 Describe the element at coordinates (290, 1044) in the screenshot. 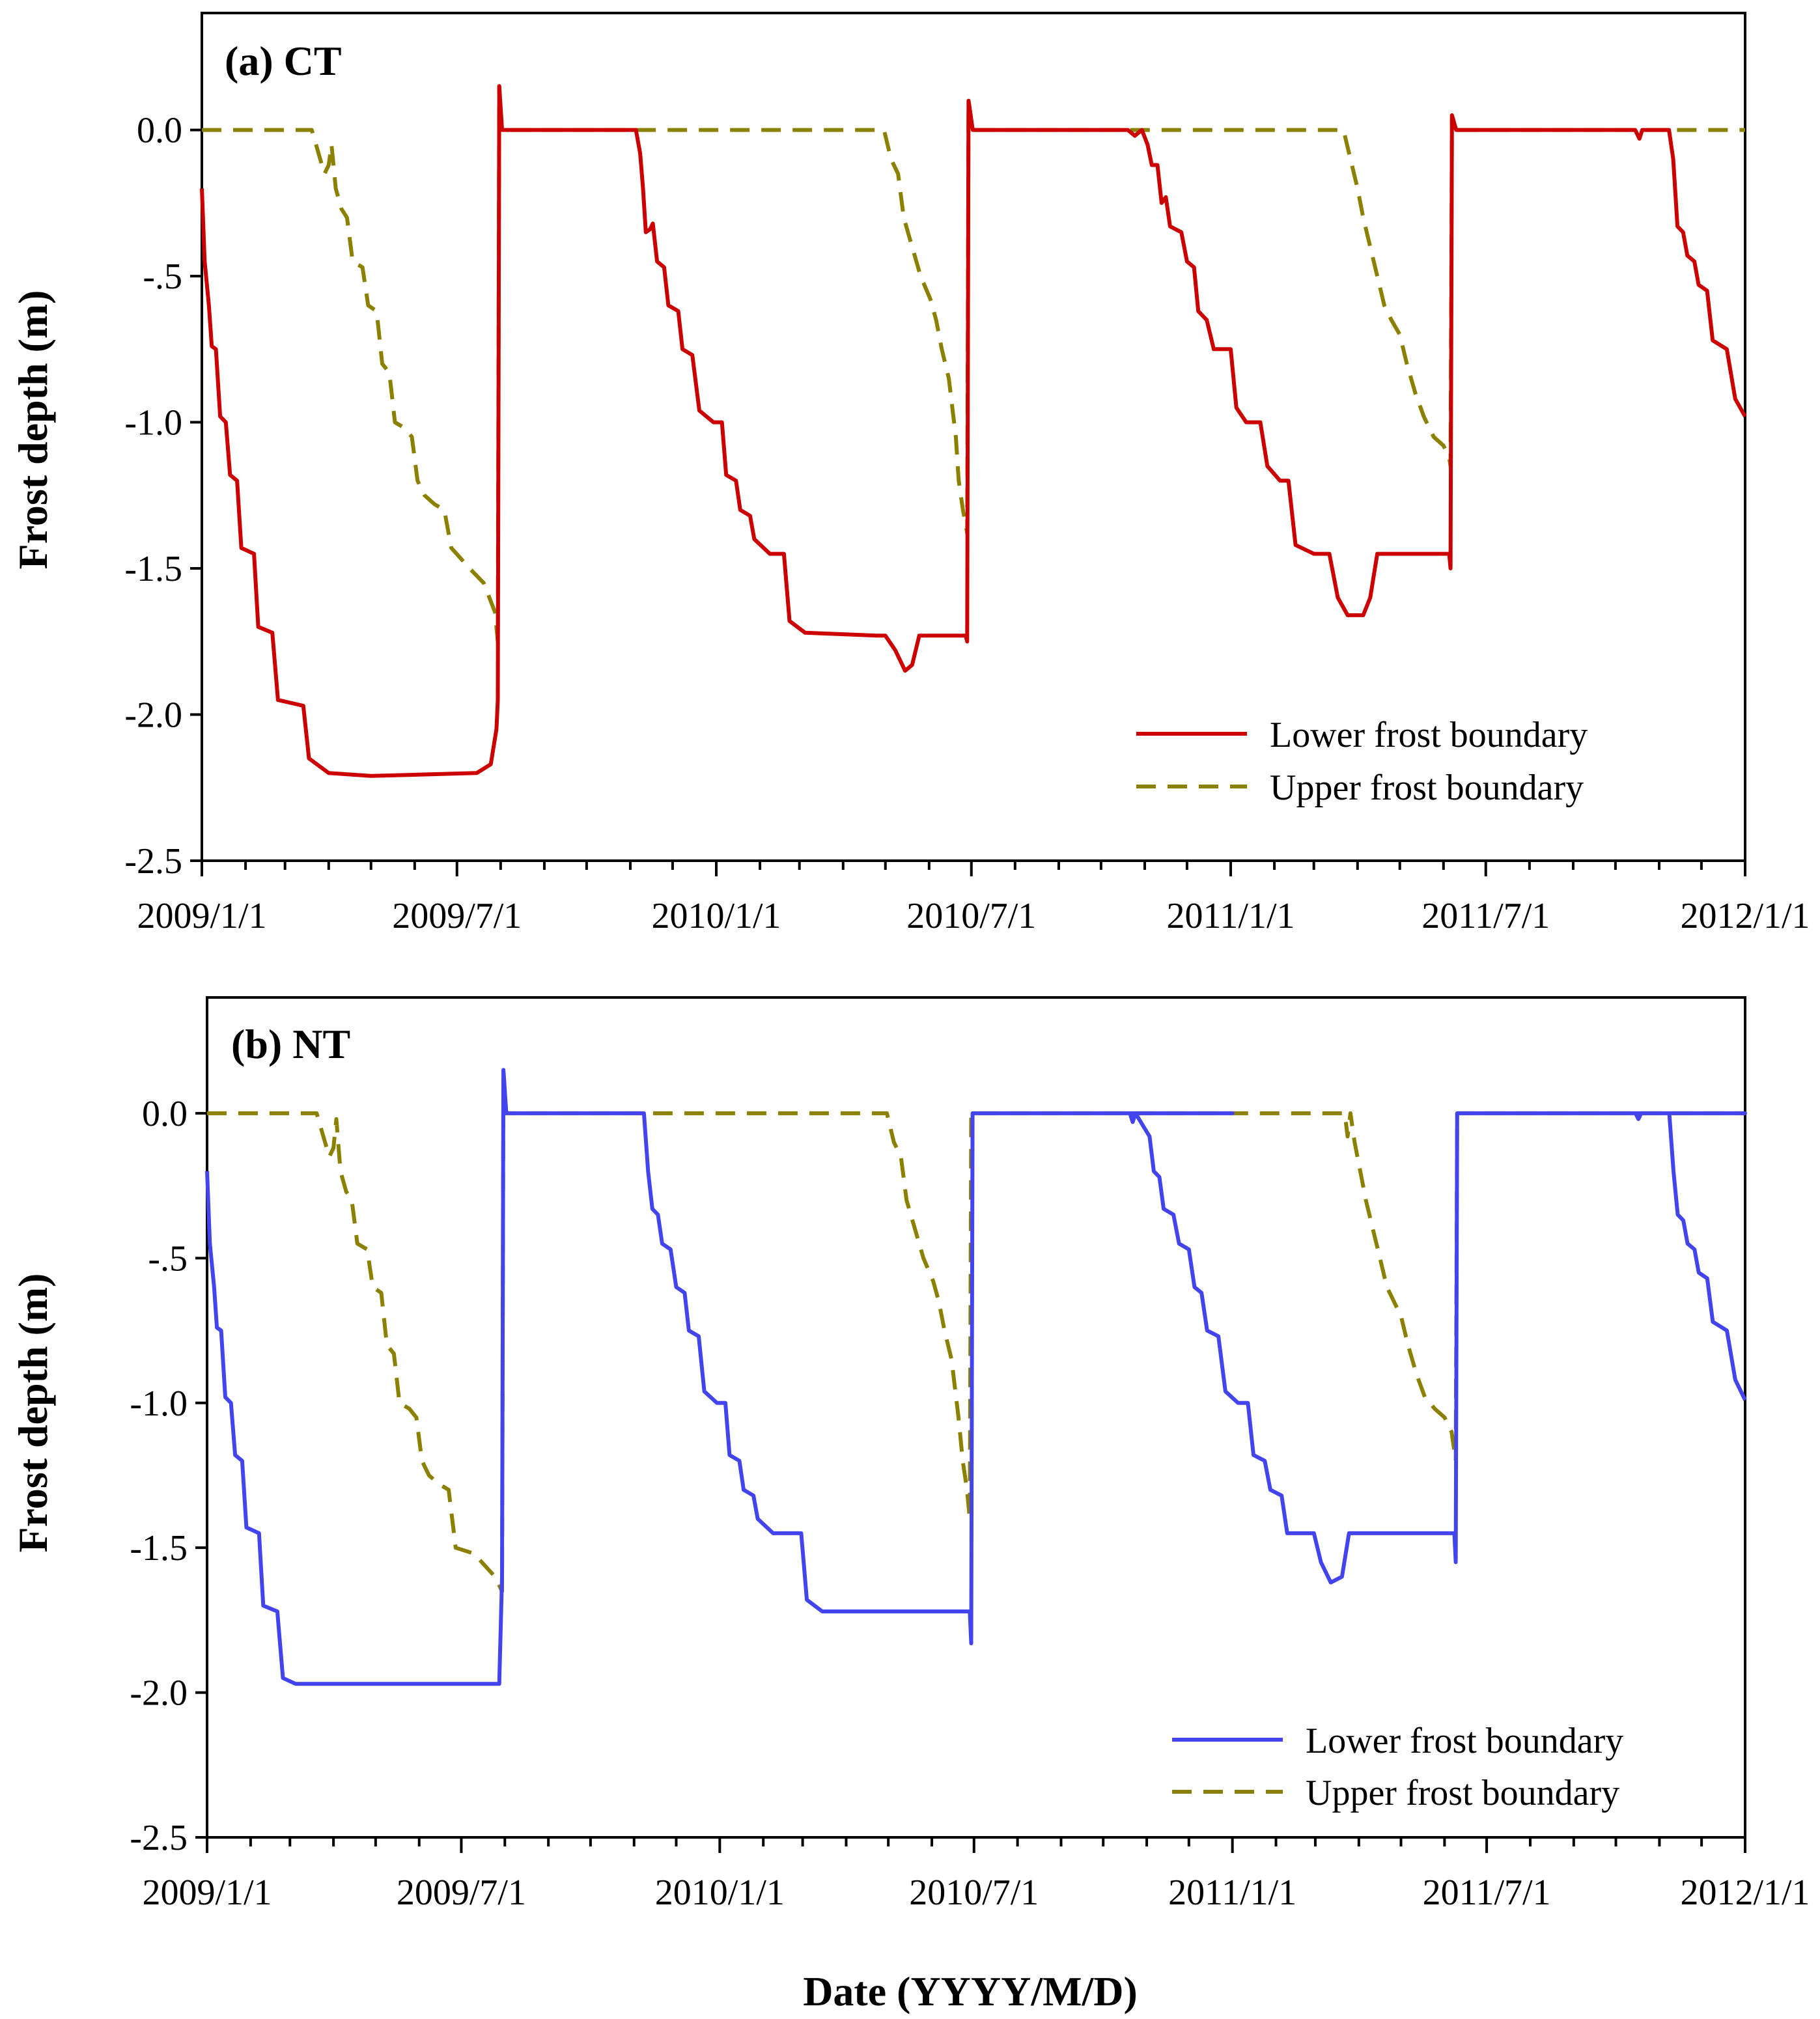

I see `panel-title: (b) NT` at that location.